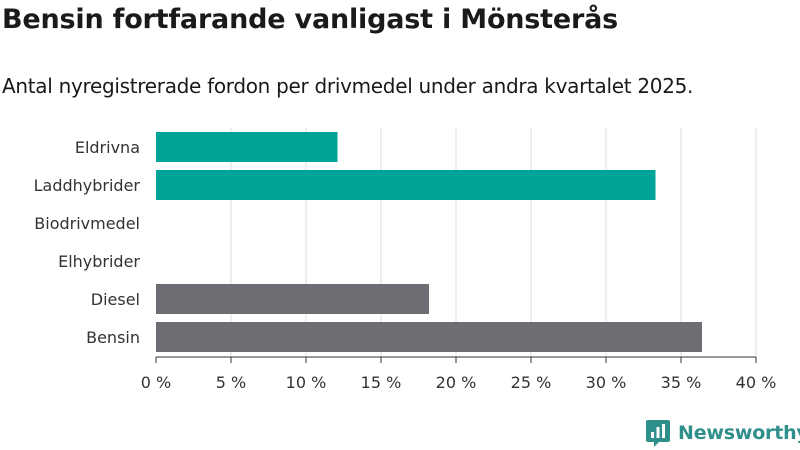  I want to click on category-label: Eldrivna, so click(107, 147).